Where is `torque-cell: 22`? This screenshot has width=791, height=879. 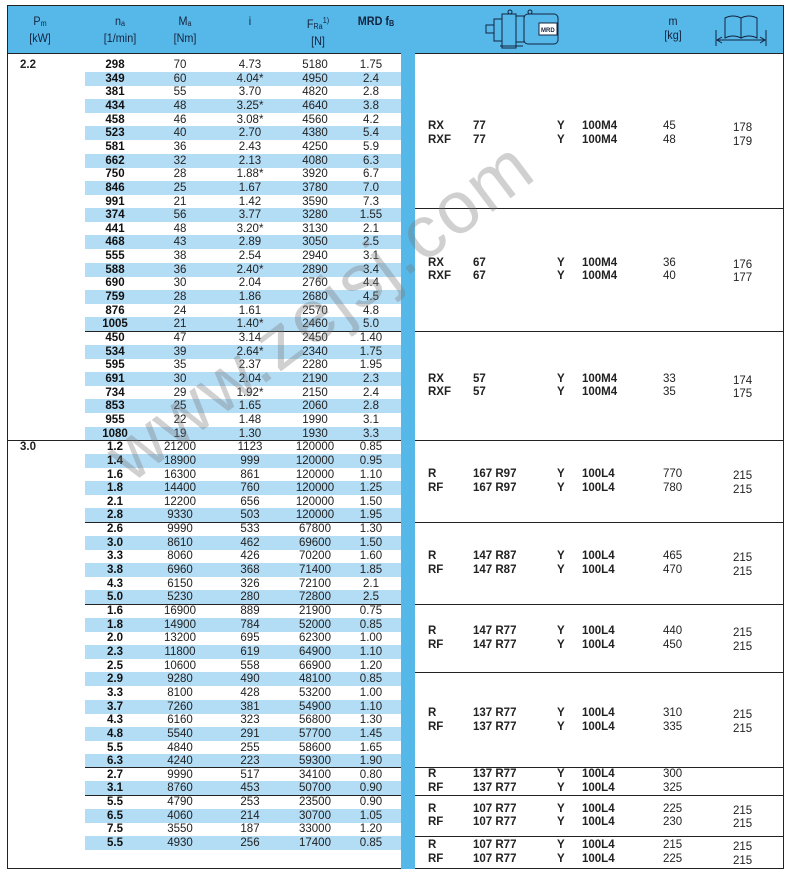
torque-cell: 22 is located at coordinates (180, 419).